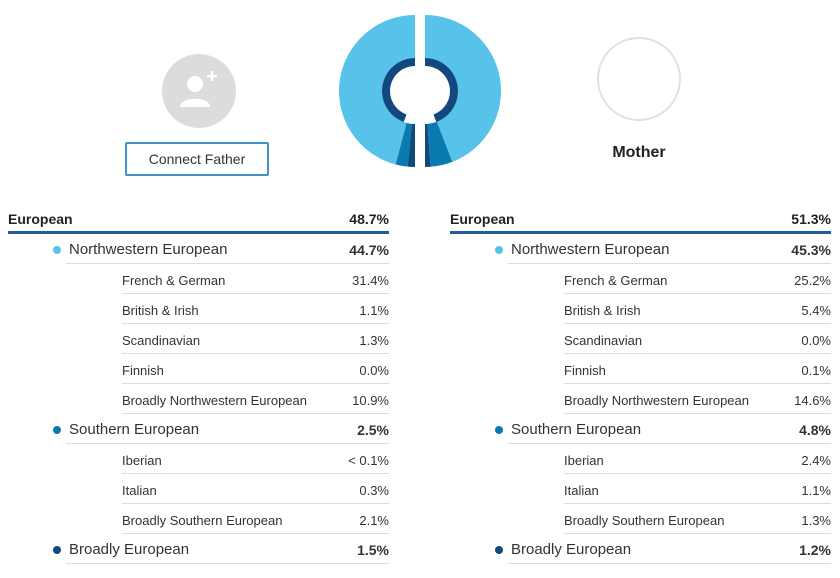 The height and width of the screenshot is (578, 840). I want to click on subregion-label: Scandinavian, so click(161, 340).